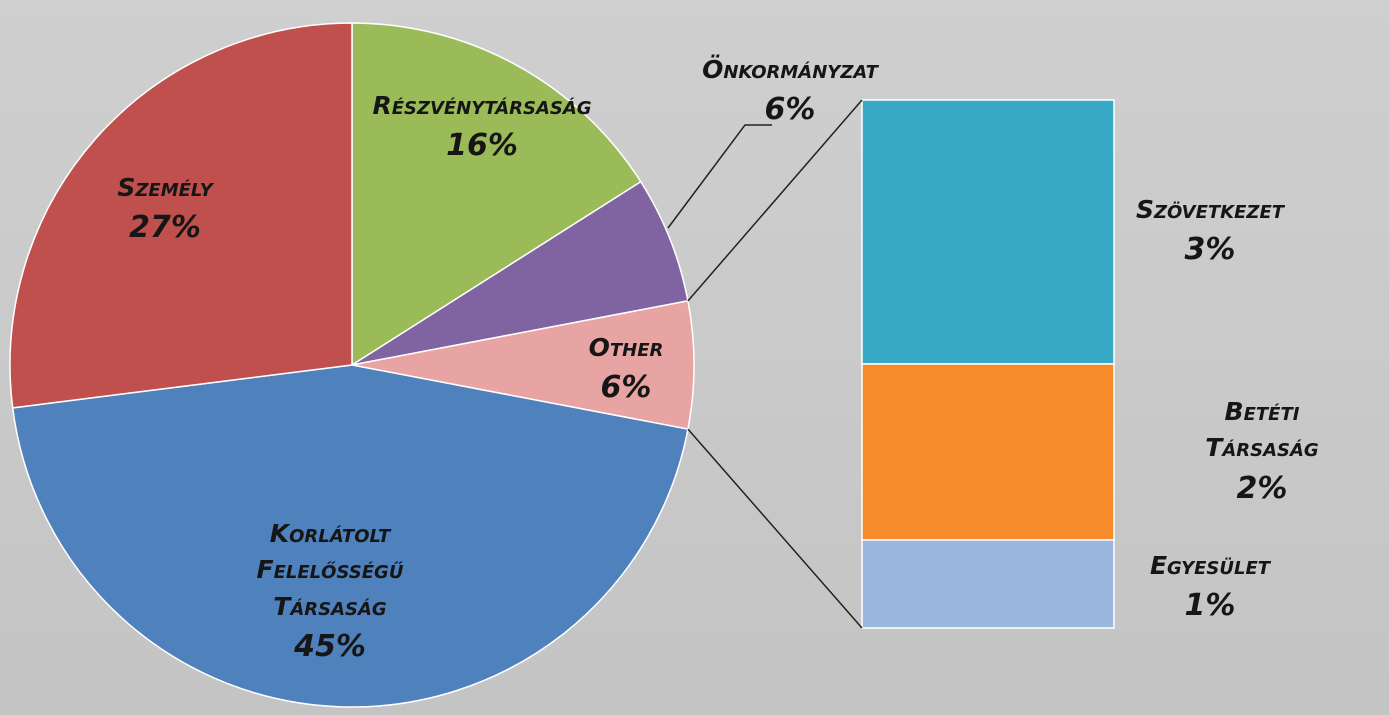 This screenshot has height=715, width=1389. I want to click on pie-label: Részvénytársaság 16%, so click(481, 128).